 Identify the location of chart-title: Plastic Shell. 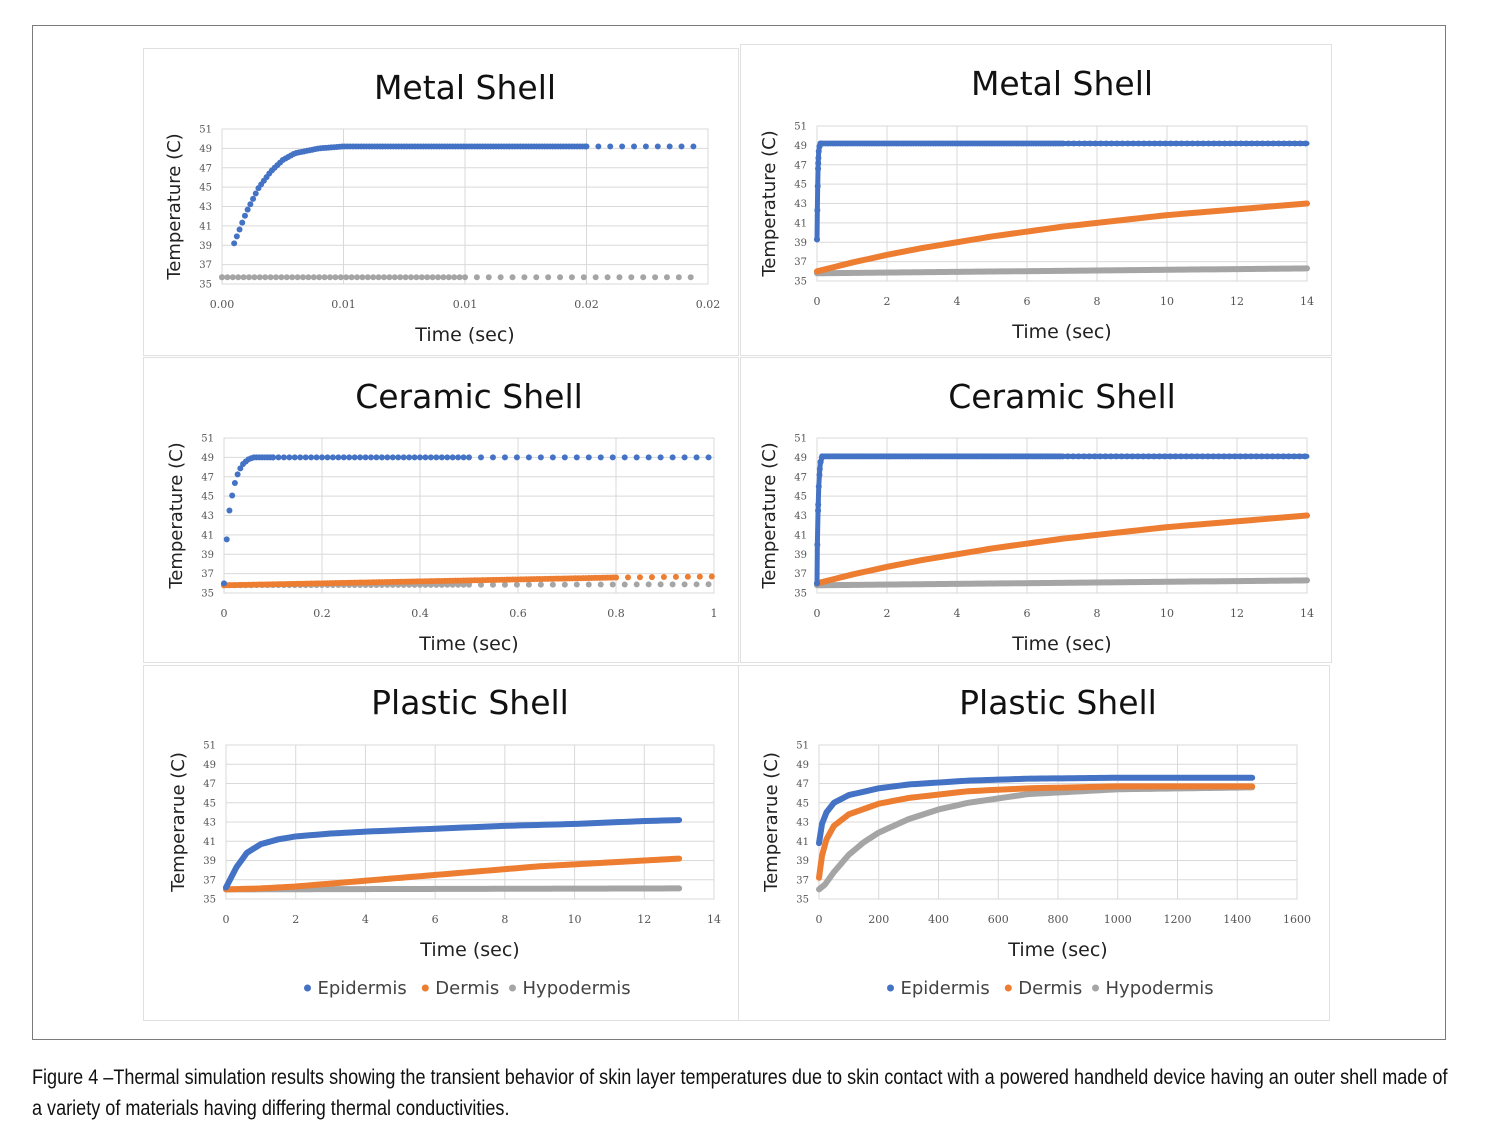
(1058, 702).